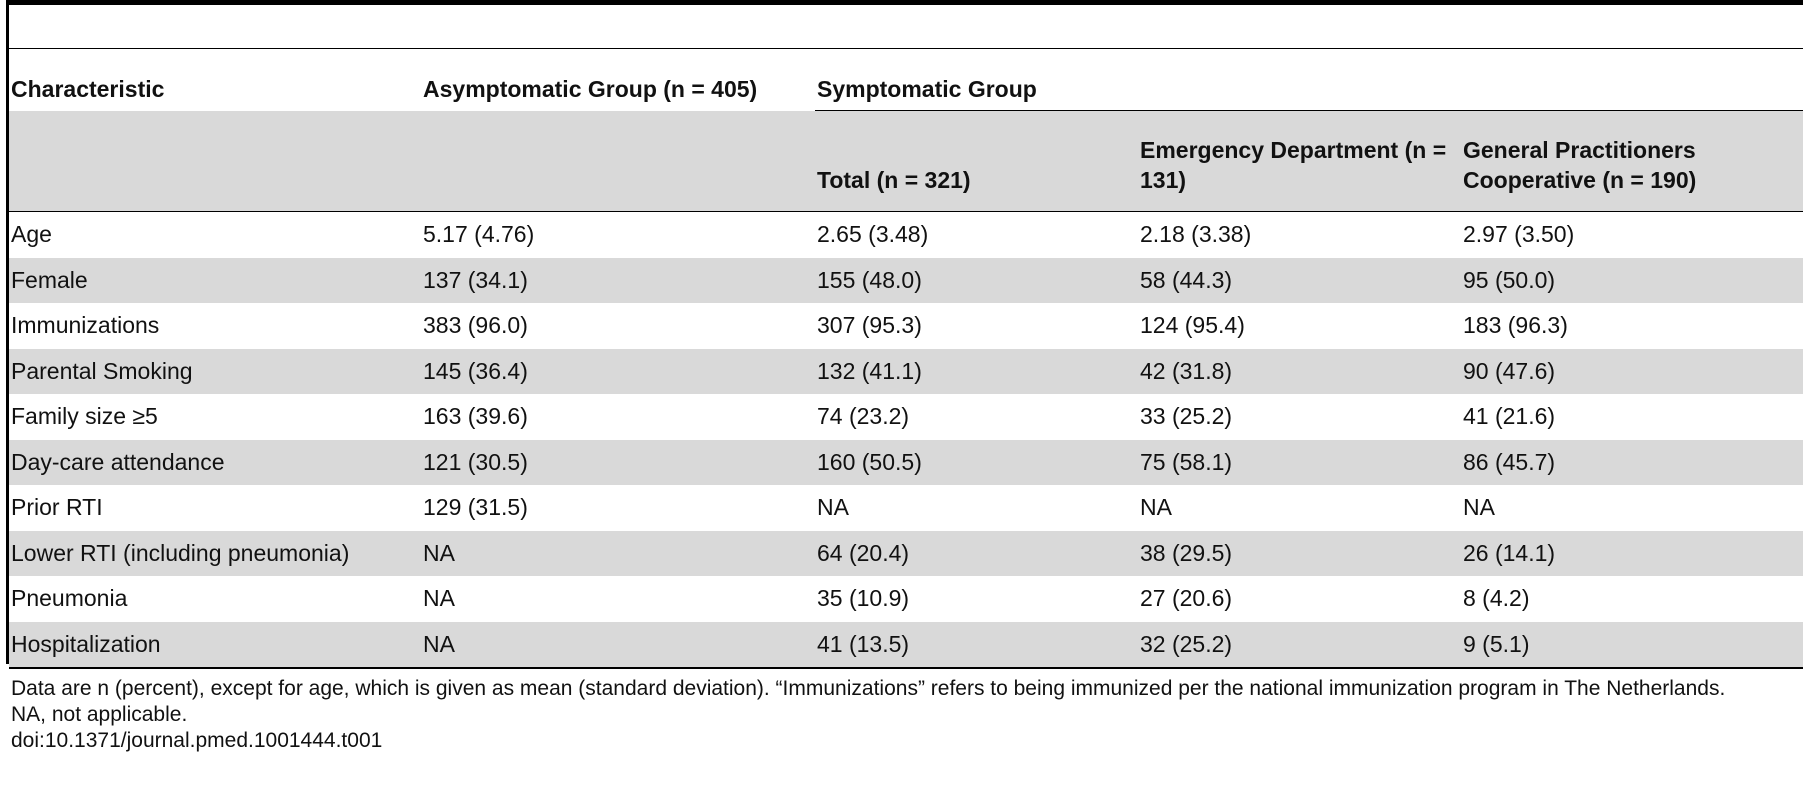  I want to click on header-asymptomatic-group: Asymptomatic Group (n = 405), so click(590, 88).